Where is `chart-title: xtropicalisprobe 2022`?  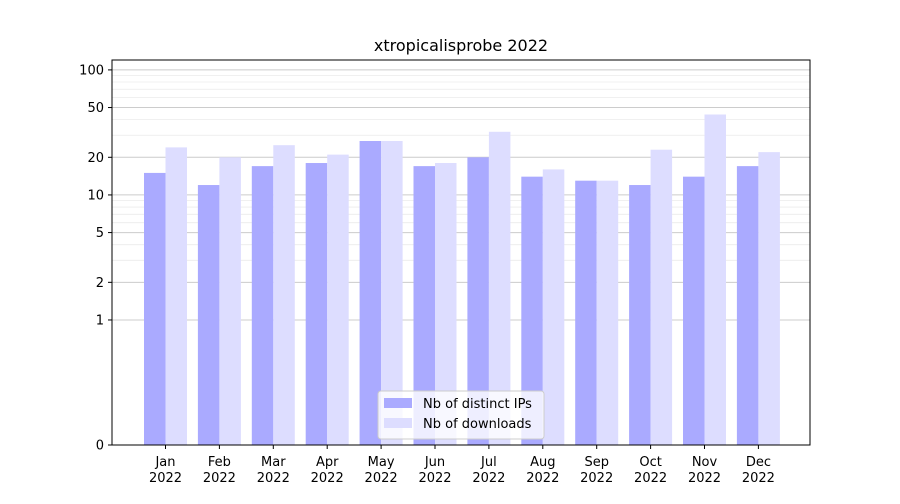 chart-title: xtropicalisprobe 2022 is located at coordinates (461, 45).